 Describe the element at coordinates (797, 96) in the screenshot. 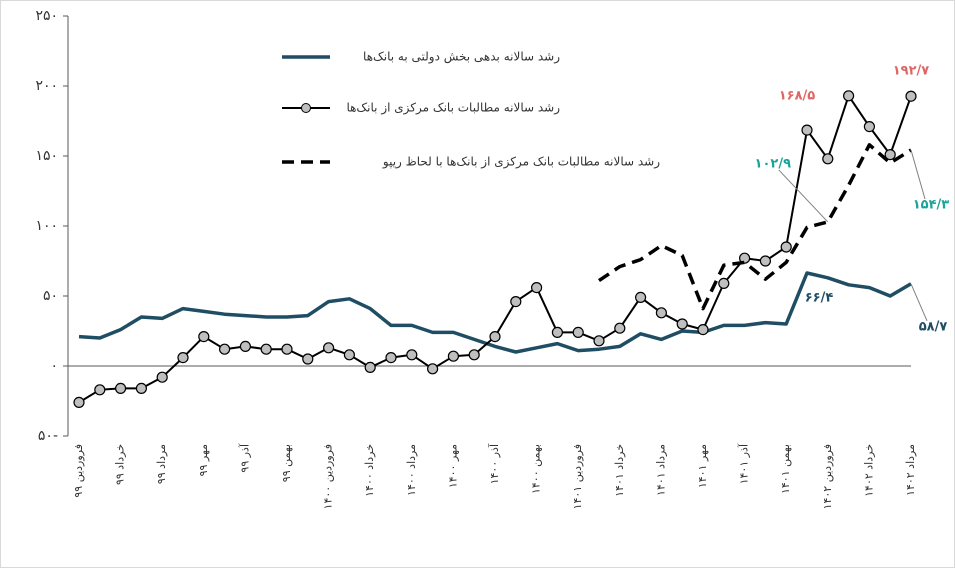

I see `value-label: ۱۶۸/۵` at that location.